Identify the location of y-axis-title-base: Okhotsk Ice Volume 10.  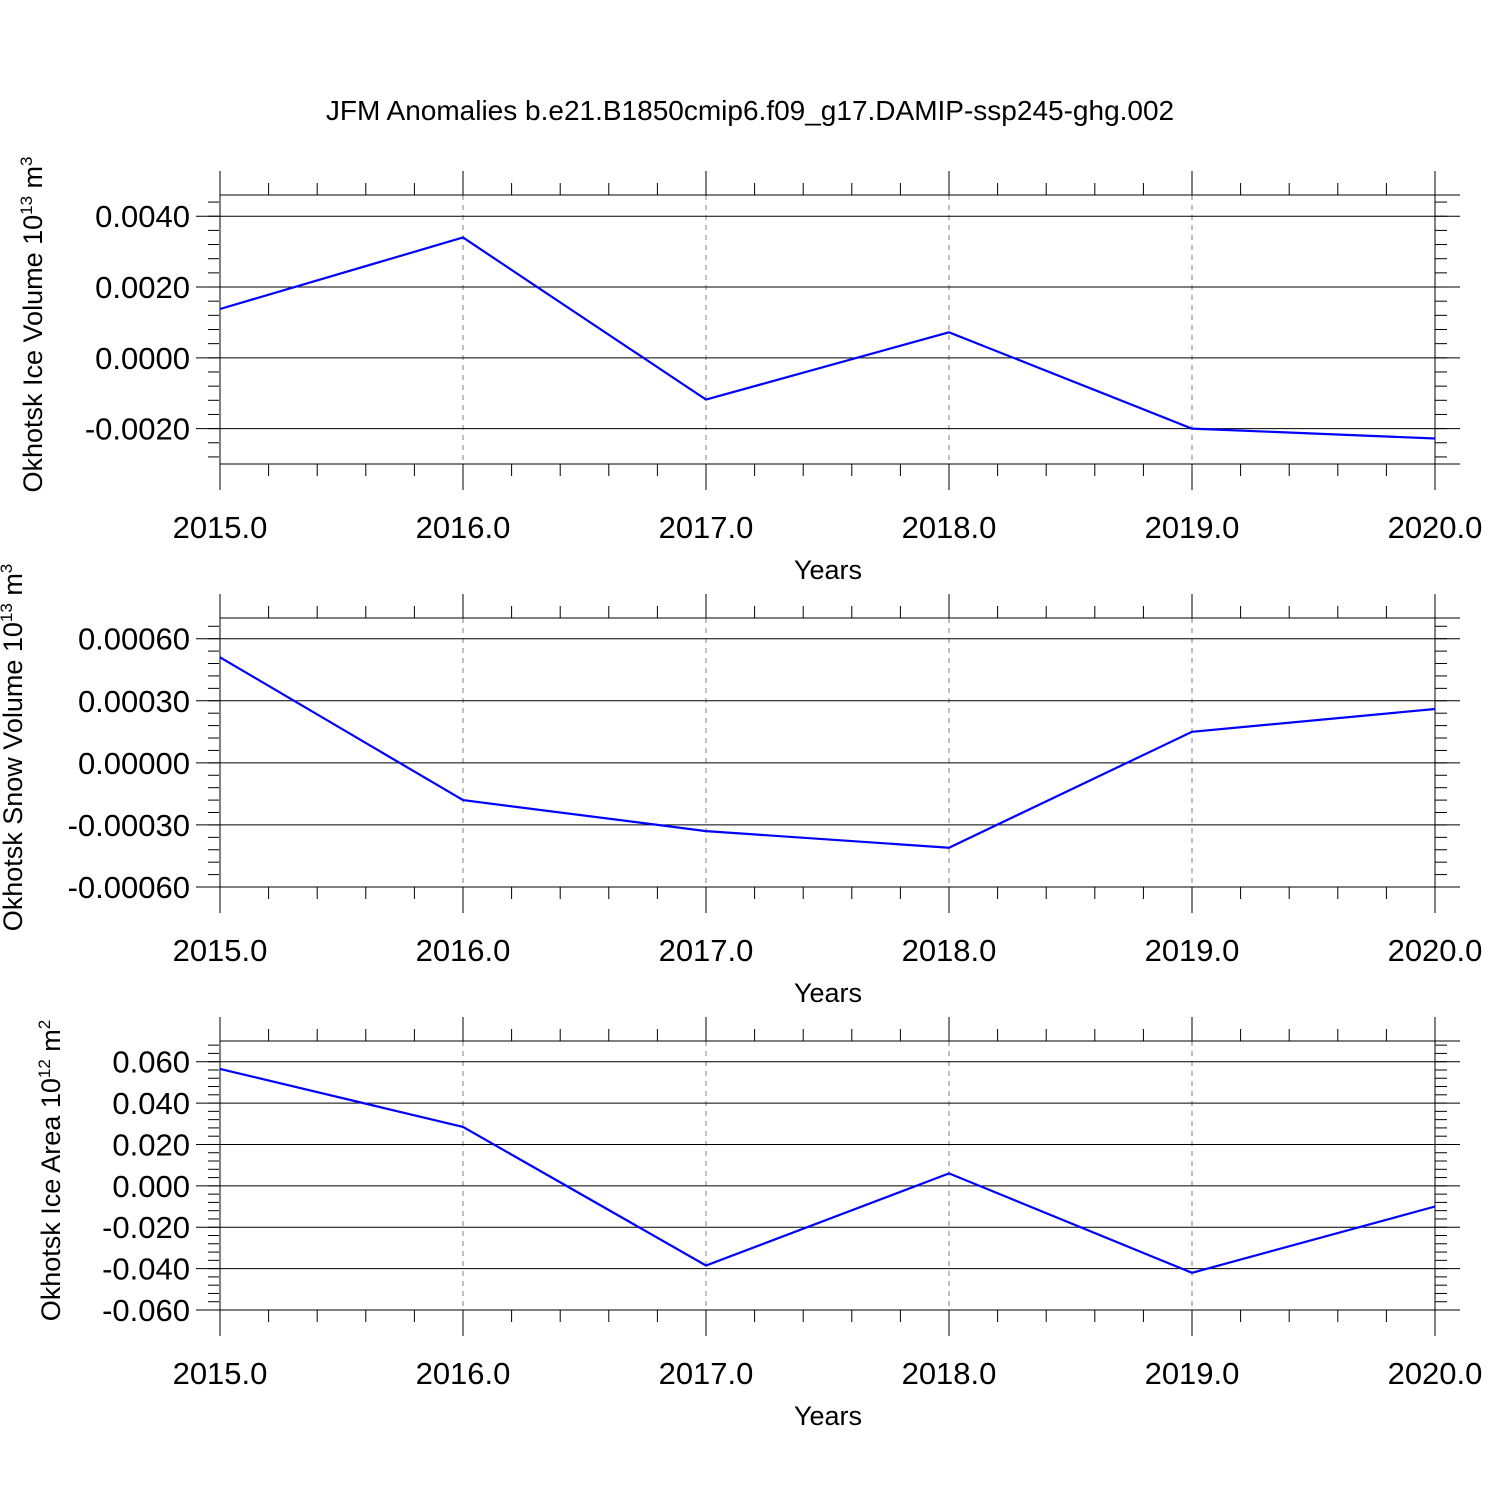
(33, 354).